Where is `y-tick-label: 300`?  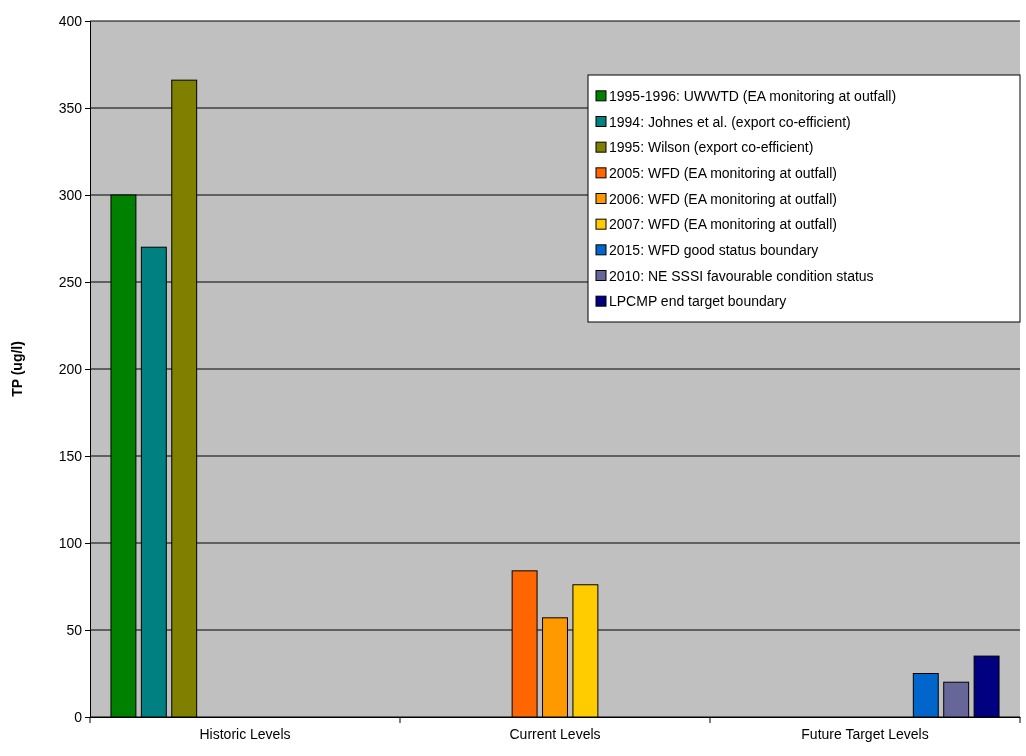
y-tick-label: 300 is located at coordinates (70, 194).